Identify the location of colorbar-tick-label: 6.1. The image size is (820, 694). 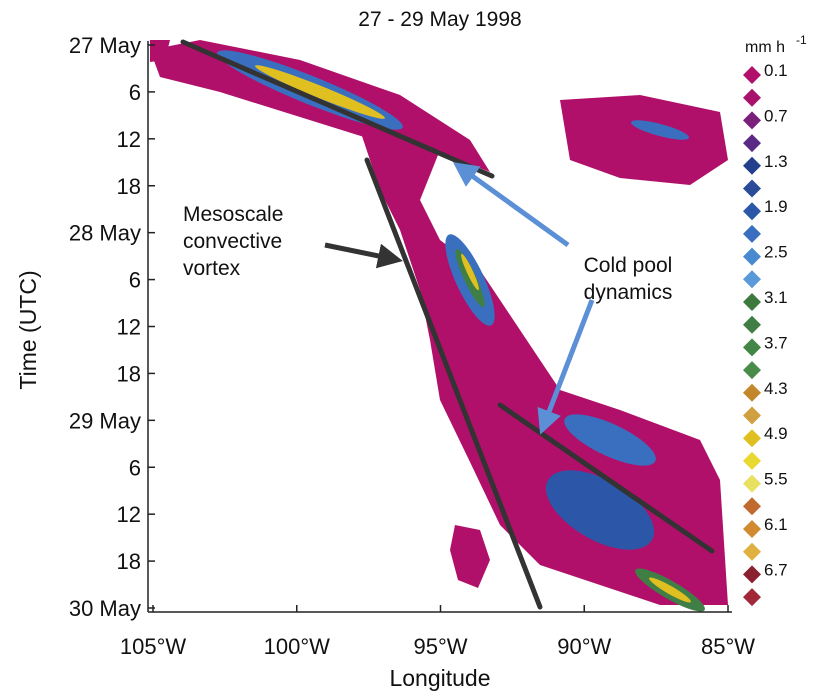
(776, 524).